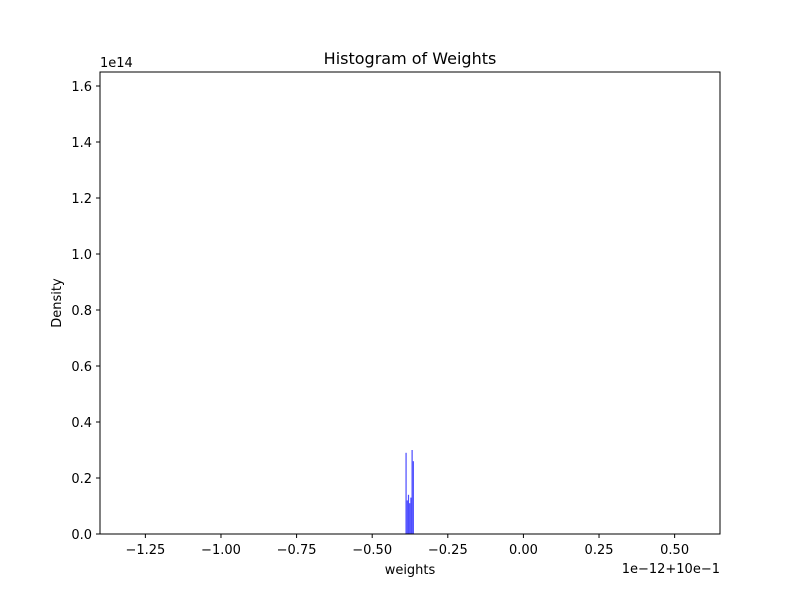 The height and width of the screenshot is (600, 800). I want to click on y-tick-label: 1.2, so click(81, 199).